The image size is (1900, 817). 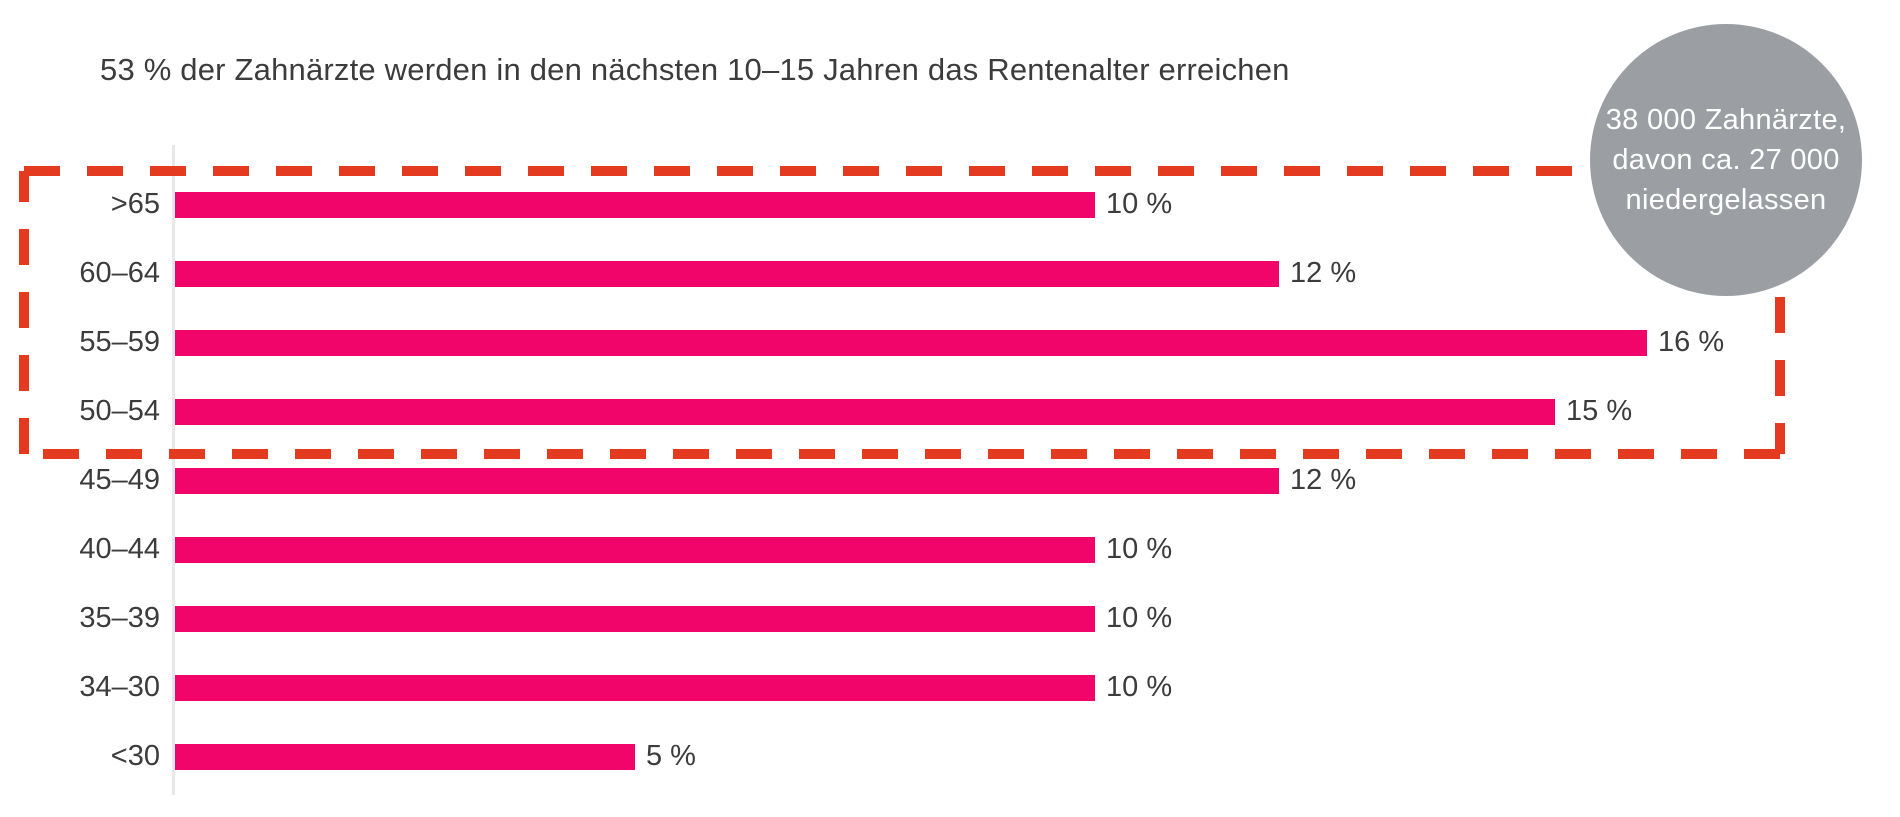 What do you see at coordinates (119, 618) in the screenshot?
I see `category-label: 35–39` at bounding box center [119, 618].